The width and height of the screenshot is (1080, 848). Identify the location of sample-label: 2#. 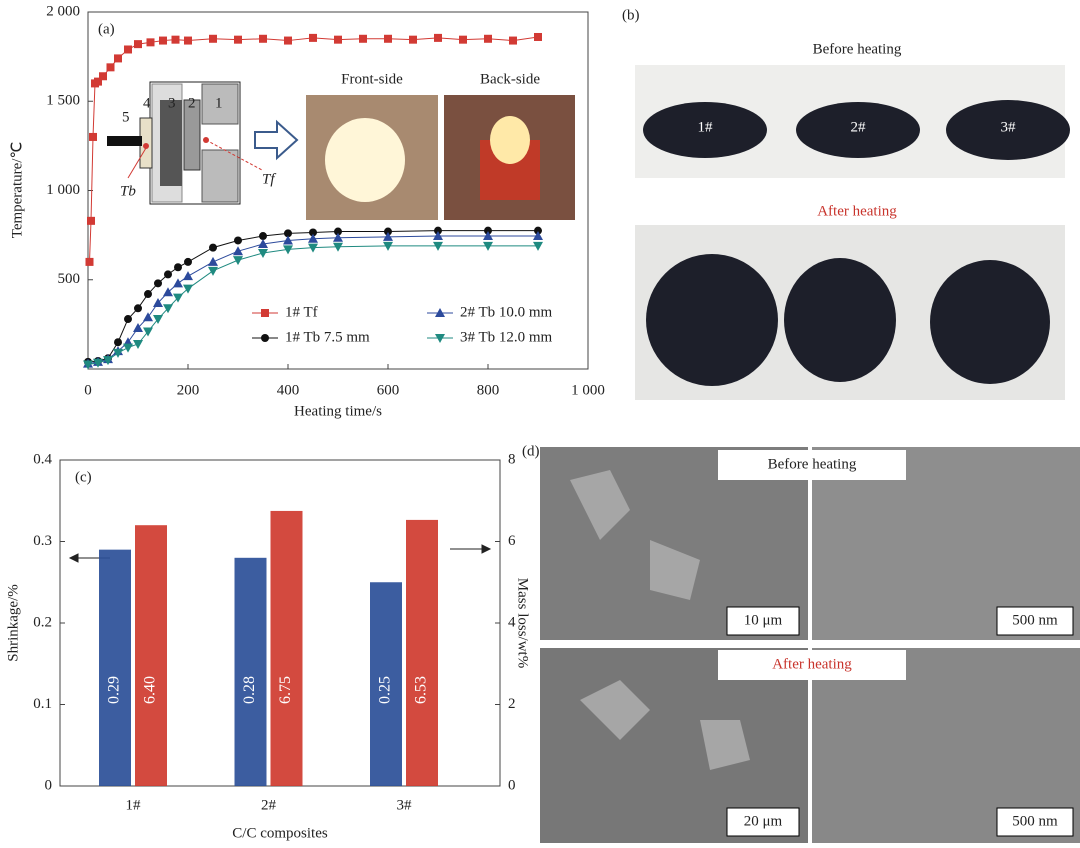
(859, 127).